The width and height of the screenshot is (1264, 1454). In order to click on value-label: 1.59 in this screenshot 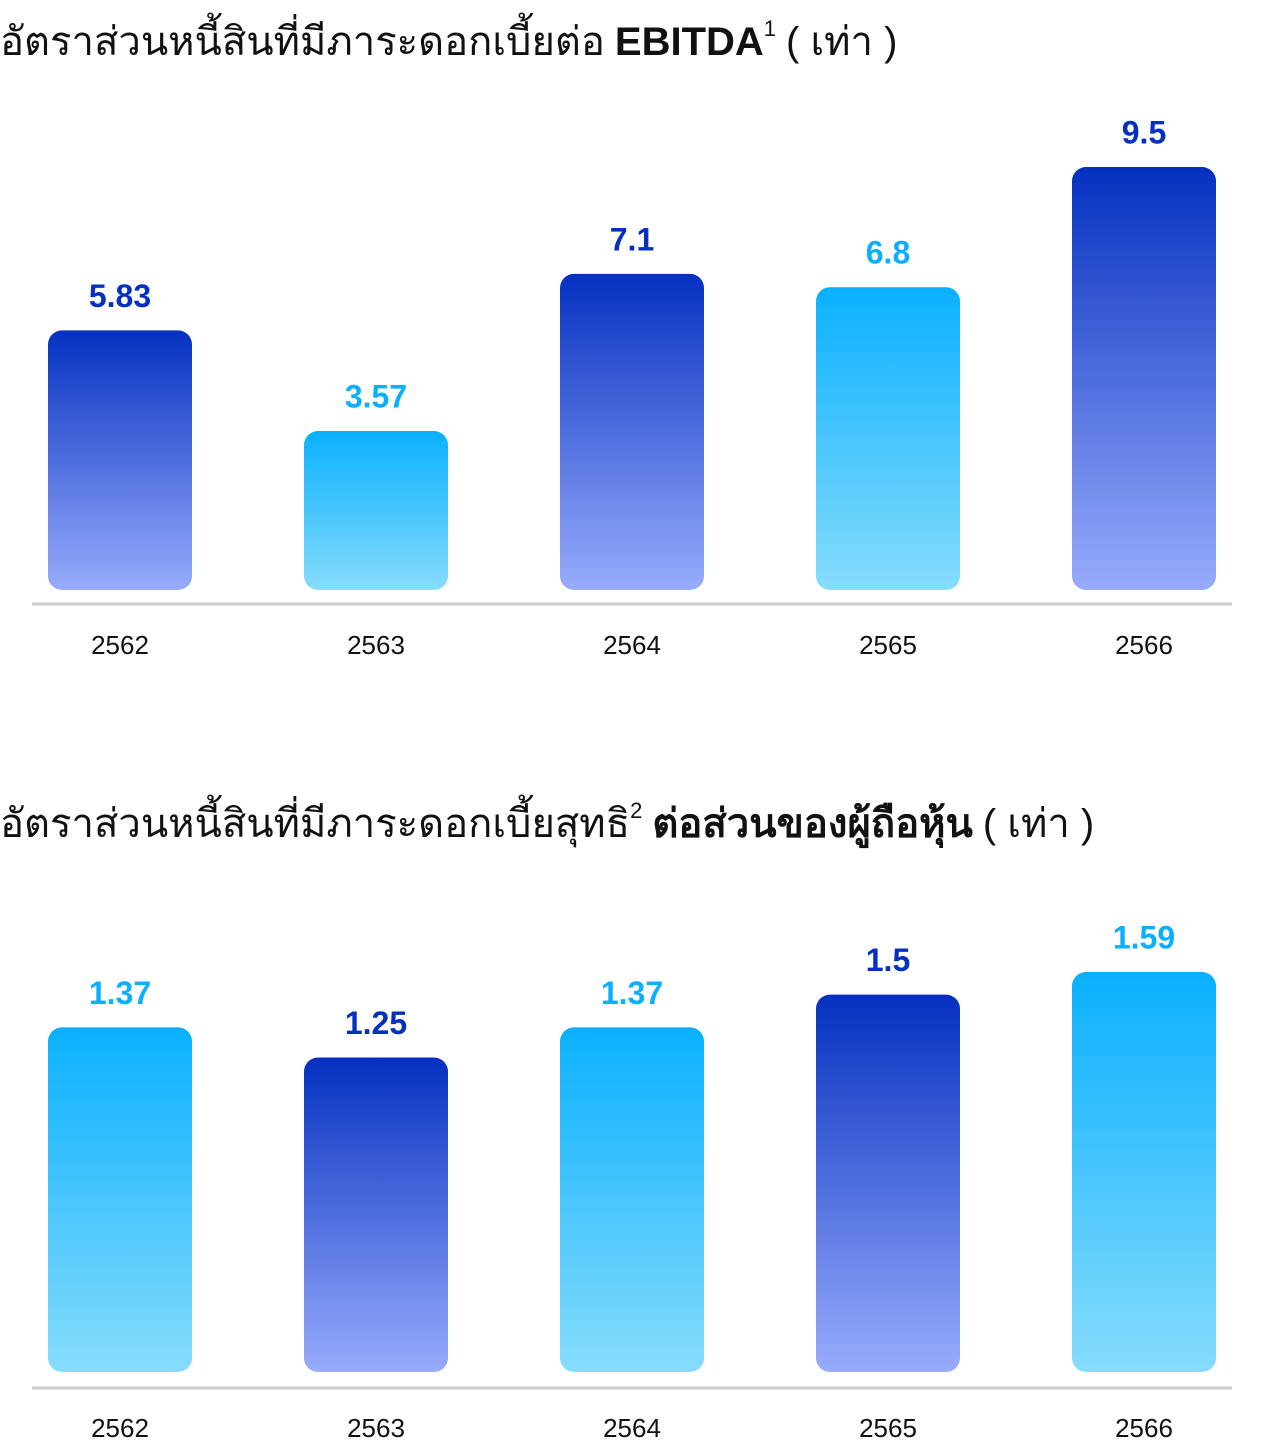, I will do `click(1144, 937)`.